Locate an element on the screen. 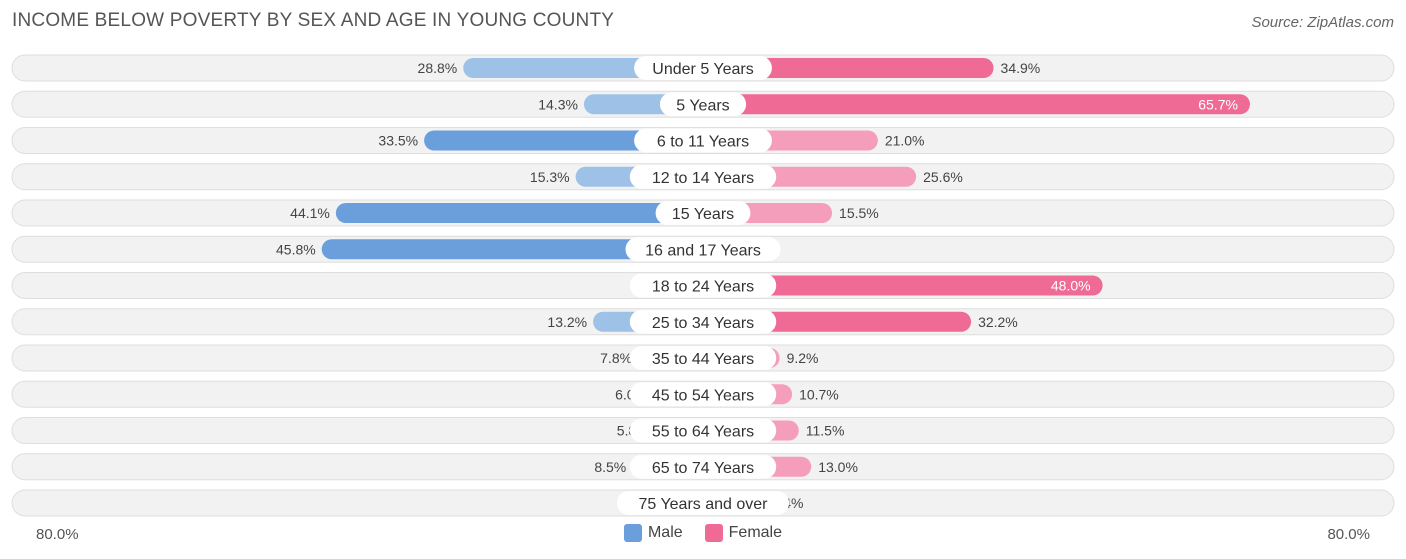 Image resolution: width=1406 pixels, height=559 pixels. category-label: 65 to 74 Years is located at coordinates (703, 468).